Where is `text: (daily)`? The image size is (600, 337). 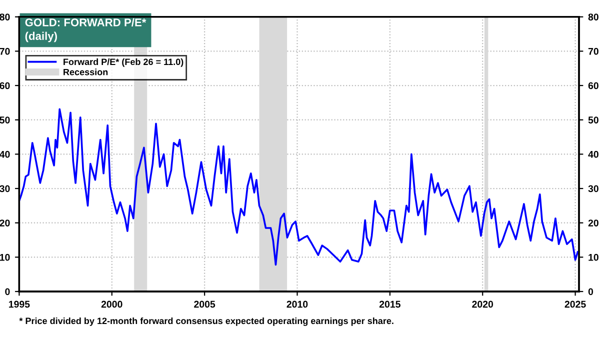 text: (daily) is located at coordinates (41, 37).